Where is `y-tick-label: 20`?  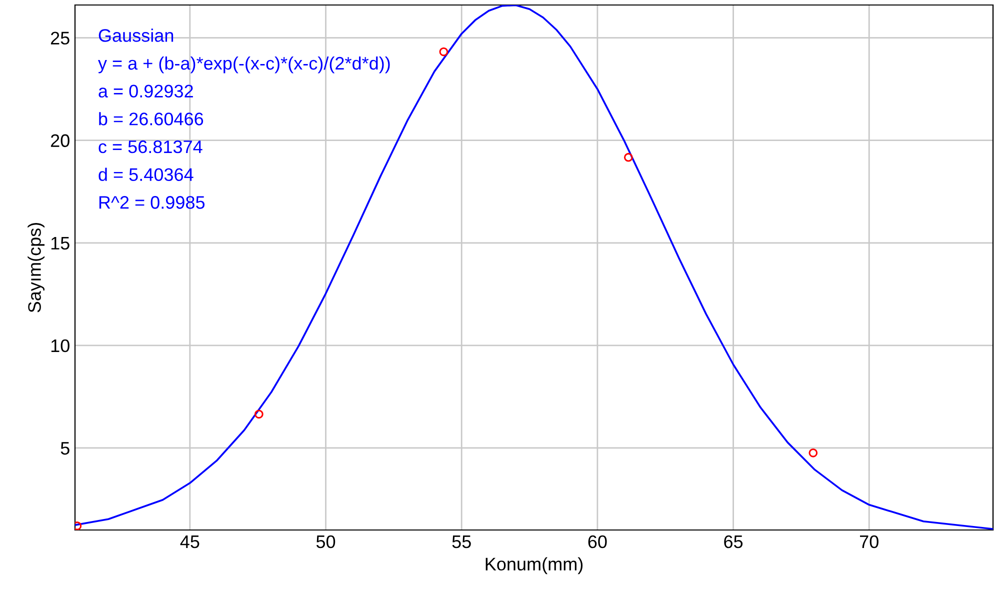 y-tick-label: 20 is located at coordinates (60, 141).